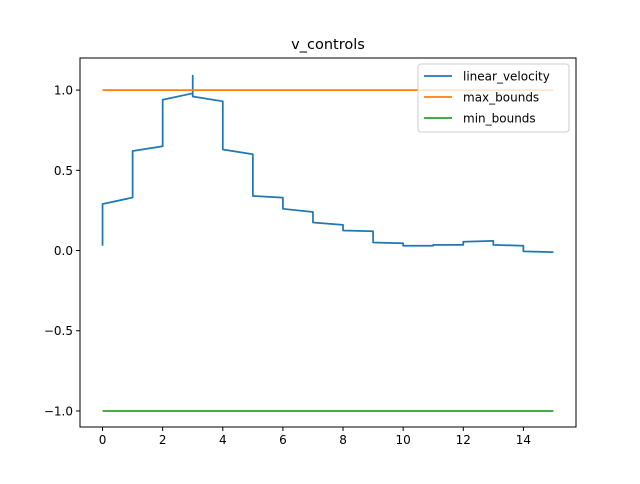  Describe the element at coordinates (499, 119) in the screenshot. I see `legend-label-min-bounds: min_bounds` at that location.